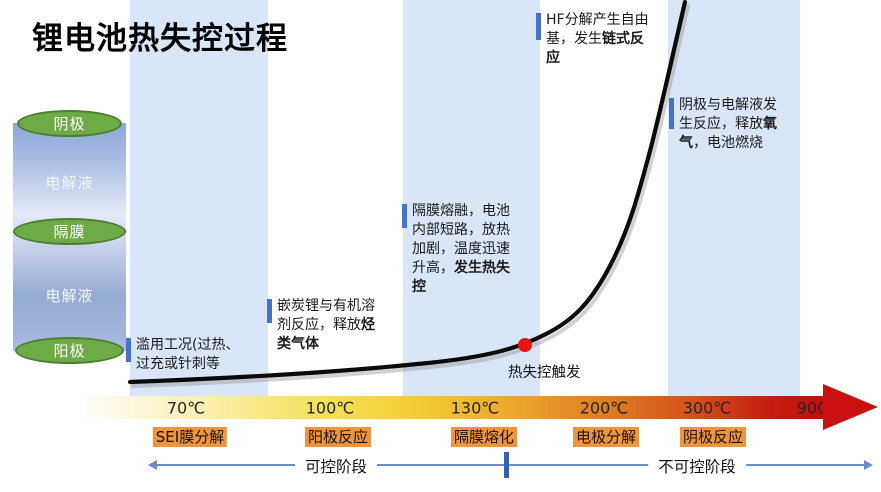 This screenshot has width=881, height=492. I want to click on annotation-anode-reaction: 嵌炭锂与有机溶 剂反应，释放烃 类气体, so click(321, 325).